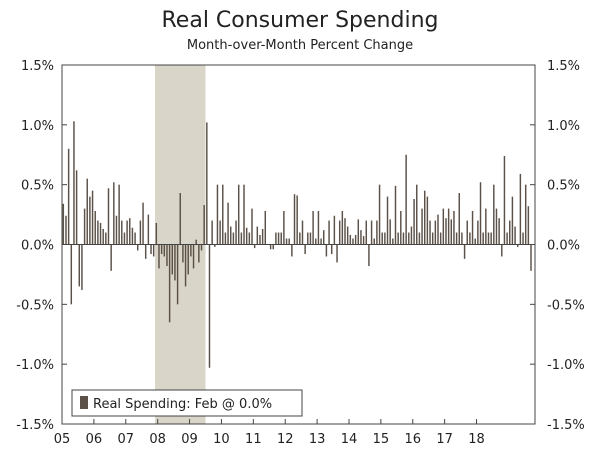 This screenshot has width=600, height=450. Describe the element at coordinates (221, 439) in the screenshot. I see `x-tick-label: 10` at that location.